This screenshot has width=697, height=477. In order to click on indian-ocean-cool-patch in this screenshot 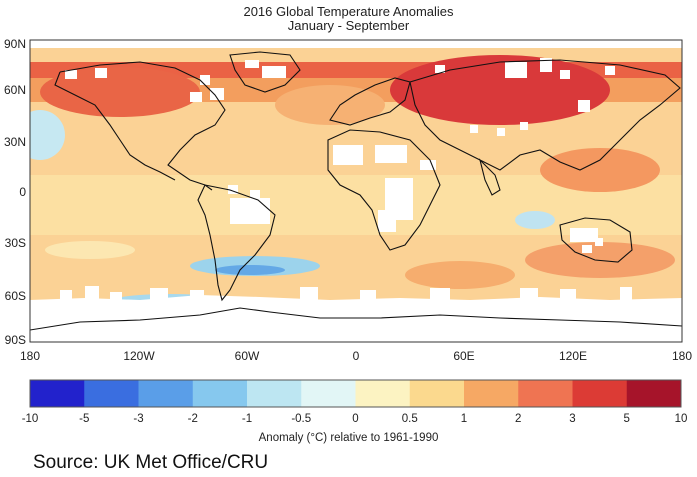, I will do `click(535, 220)`.